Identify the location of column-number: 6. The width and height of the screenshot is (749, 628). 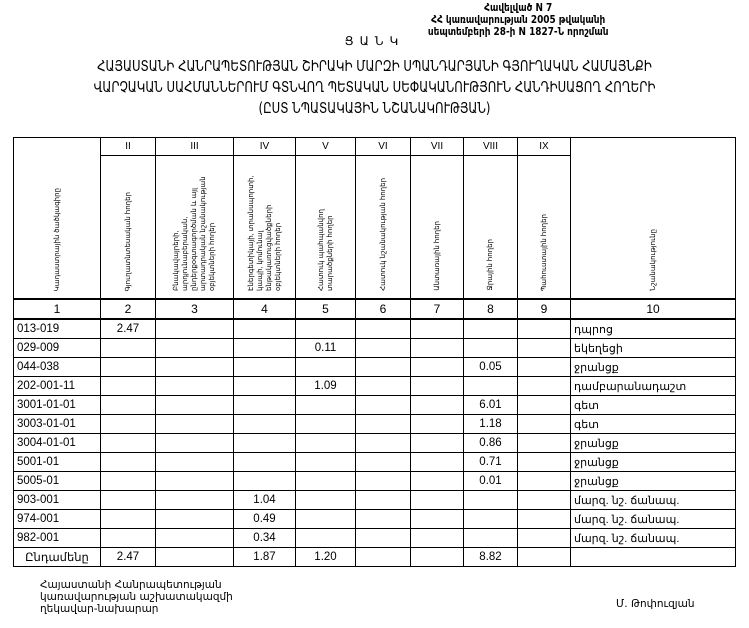
(383, 309).